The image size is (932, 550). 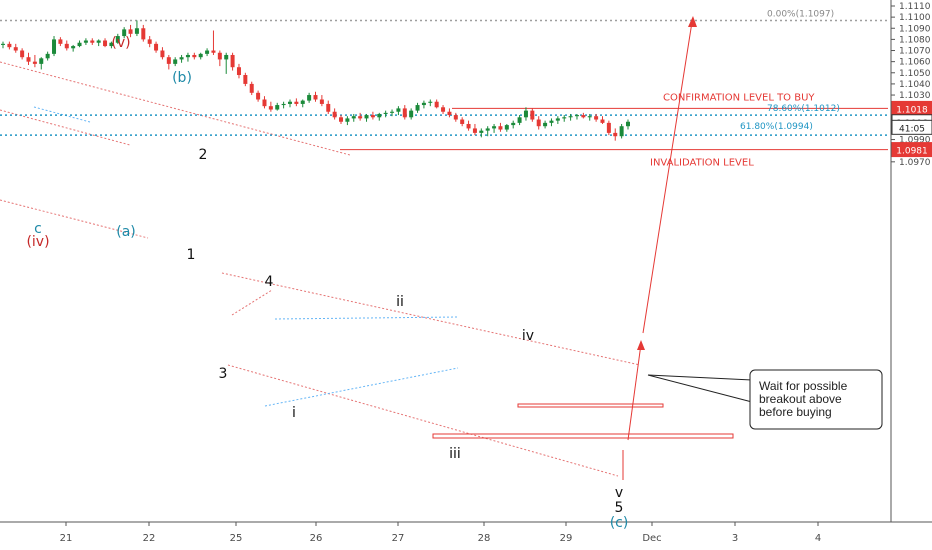 What do you see at coordinates (800, 14) in the screenshot?
I see `fib-0-label: 0.00%(1.1097)` at bounding box center [800, 14].